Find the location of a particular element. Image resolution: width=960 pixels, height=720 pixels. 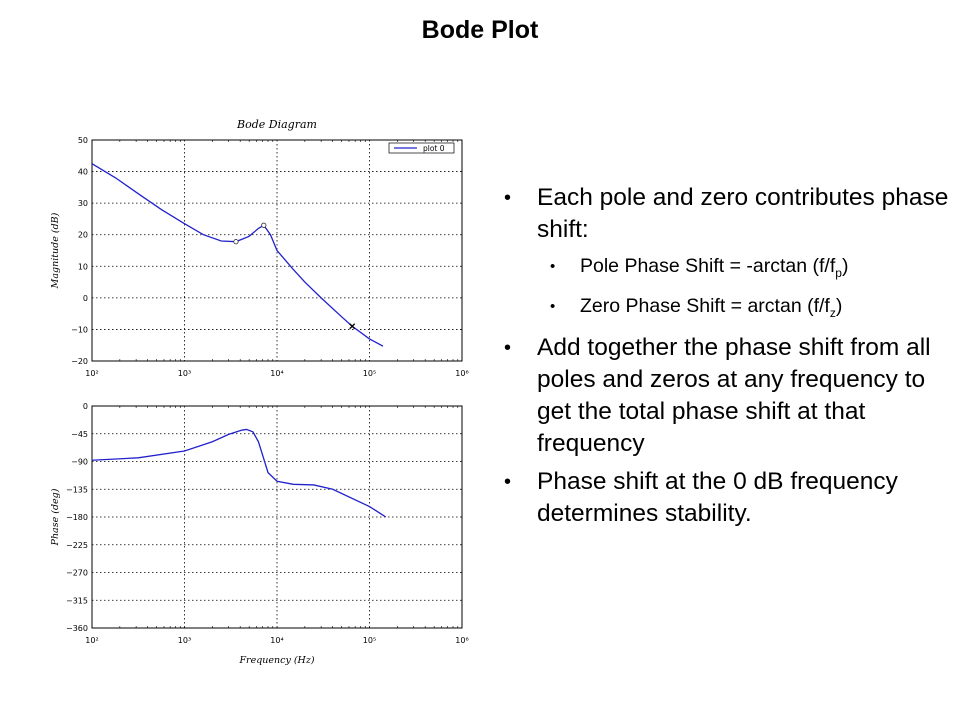

sub-bullet-text: Zero Phase Shift = arctan (f/f is located at coordinates (705, 305).